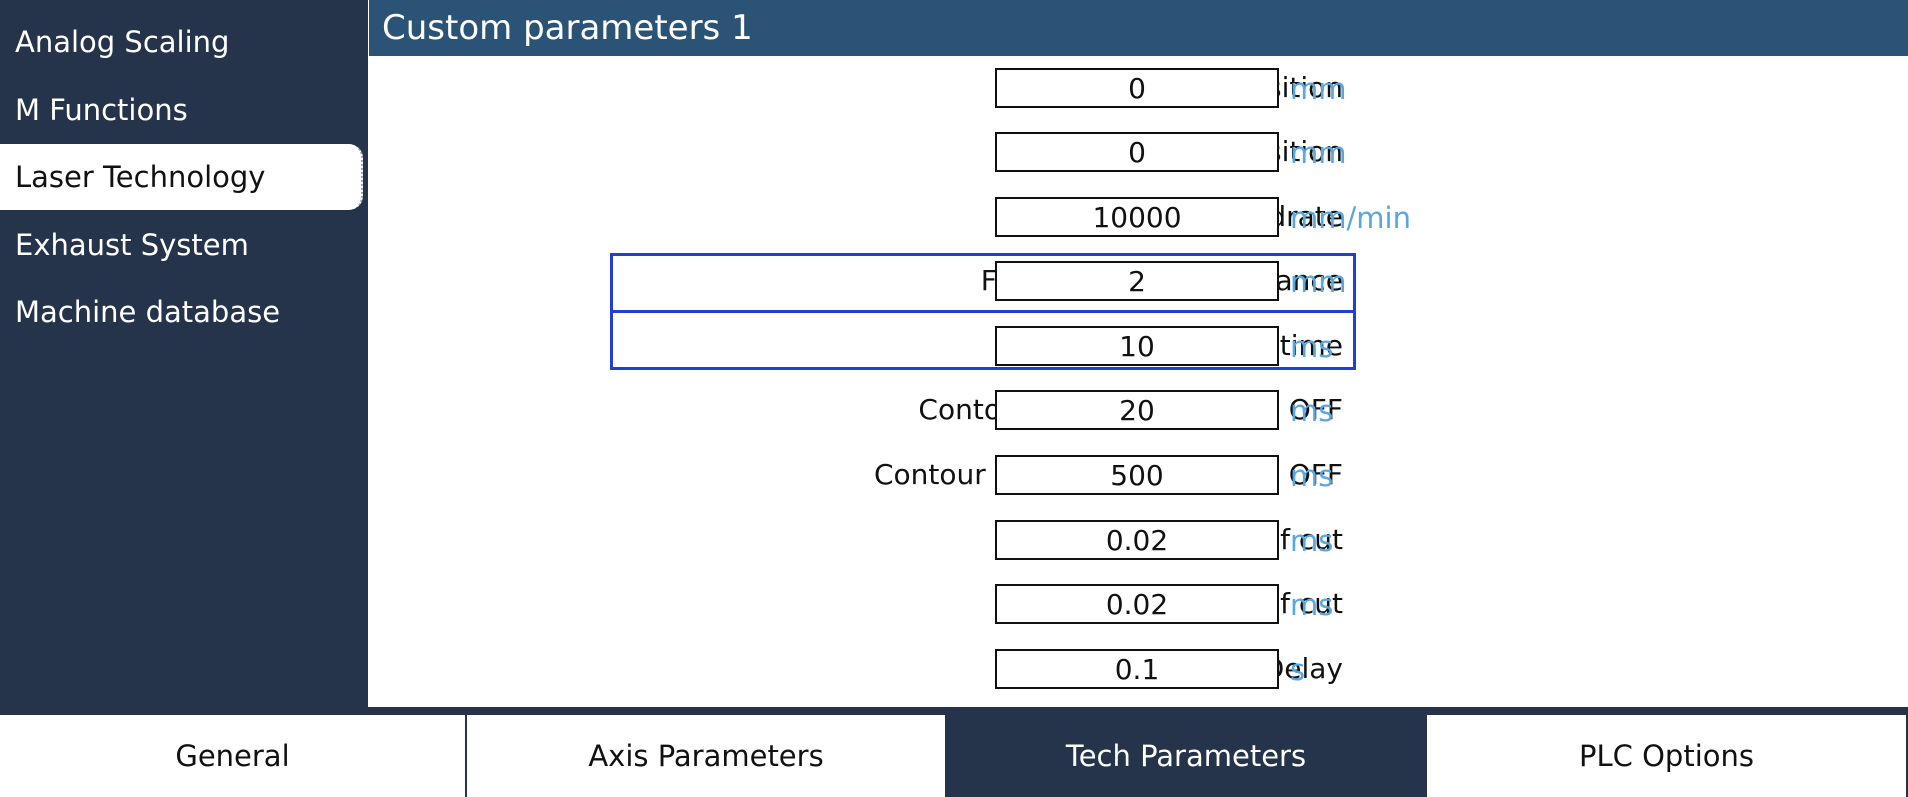  I want to click on contour-end-parameter-time-off-input, so click(1137, 475).